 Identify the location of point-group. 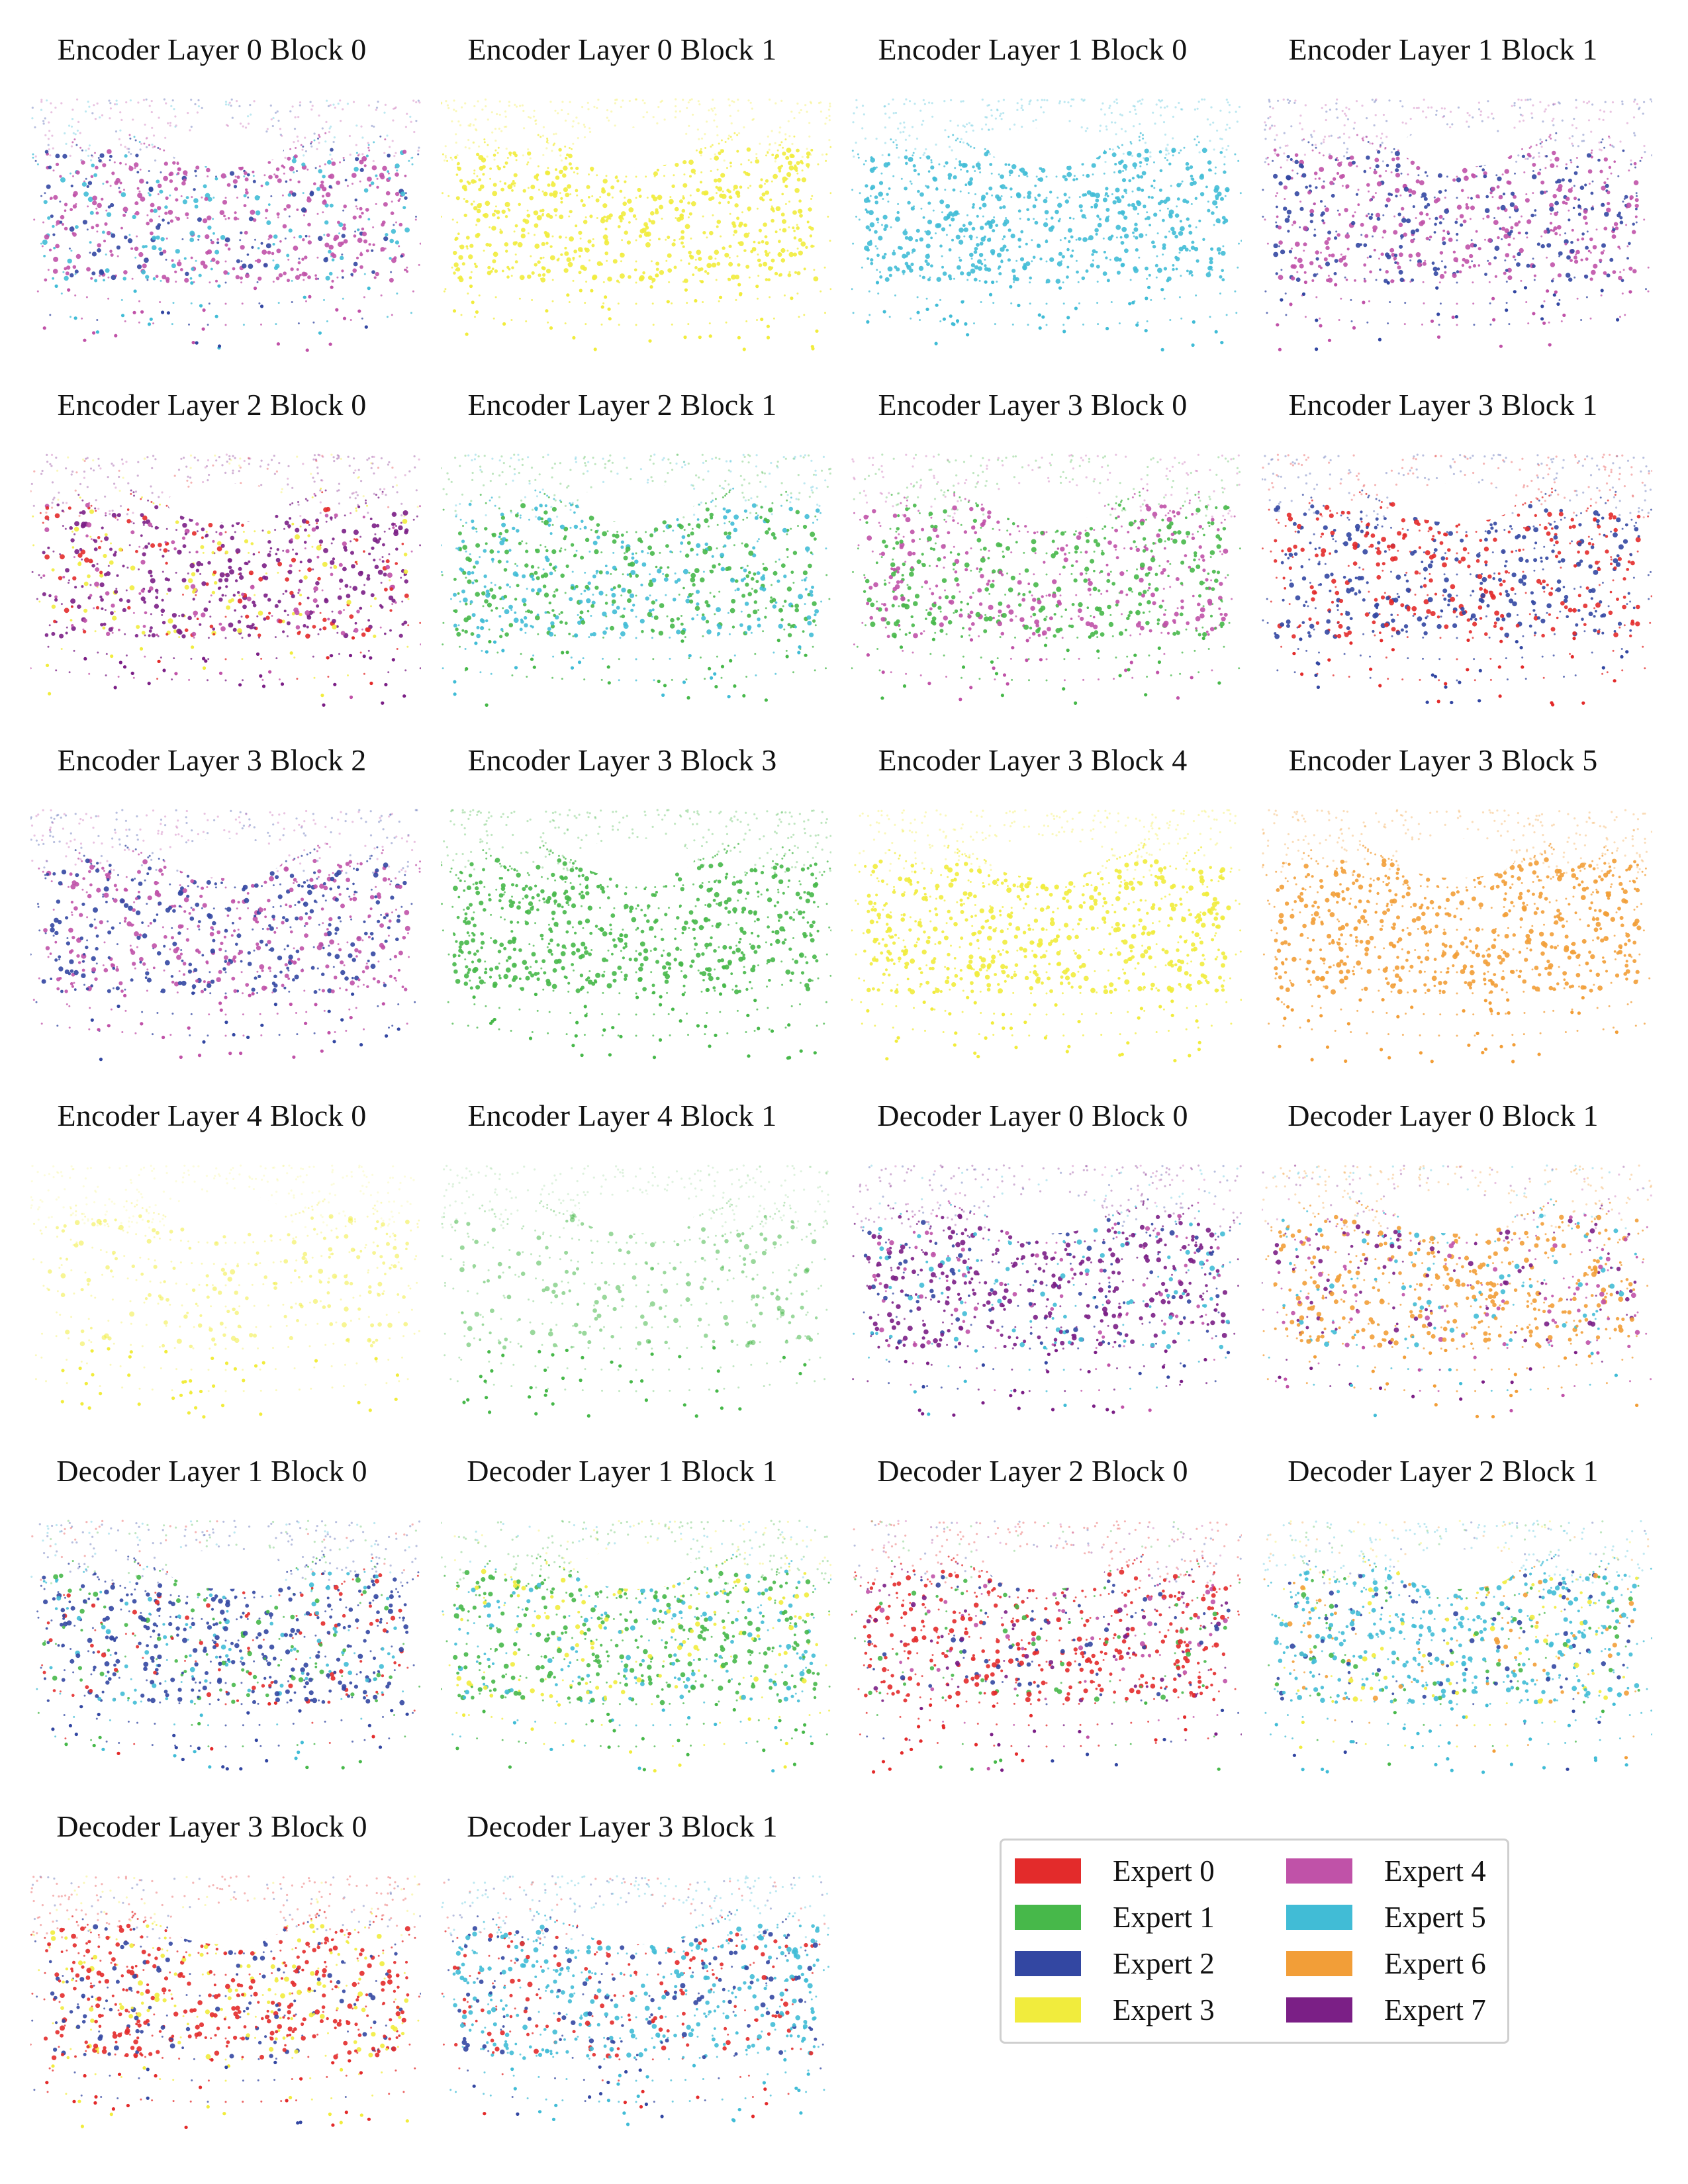
(636, 224).